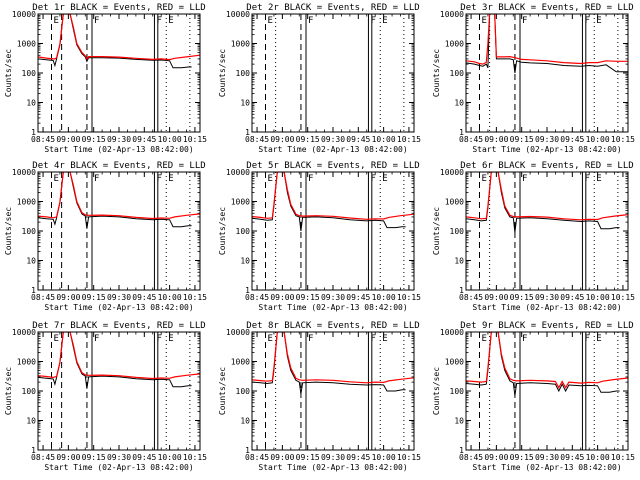 The height and width of the screenshot is (480, 640). What do you see at coordinates (332, 326) in the screenshot?
I see `chart-title: Det 8r BLACK = Events, RED = LLD` at bounding box center [332, 326].